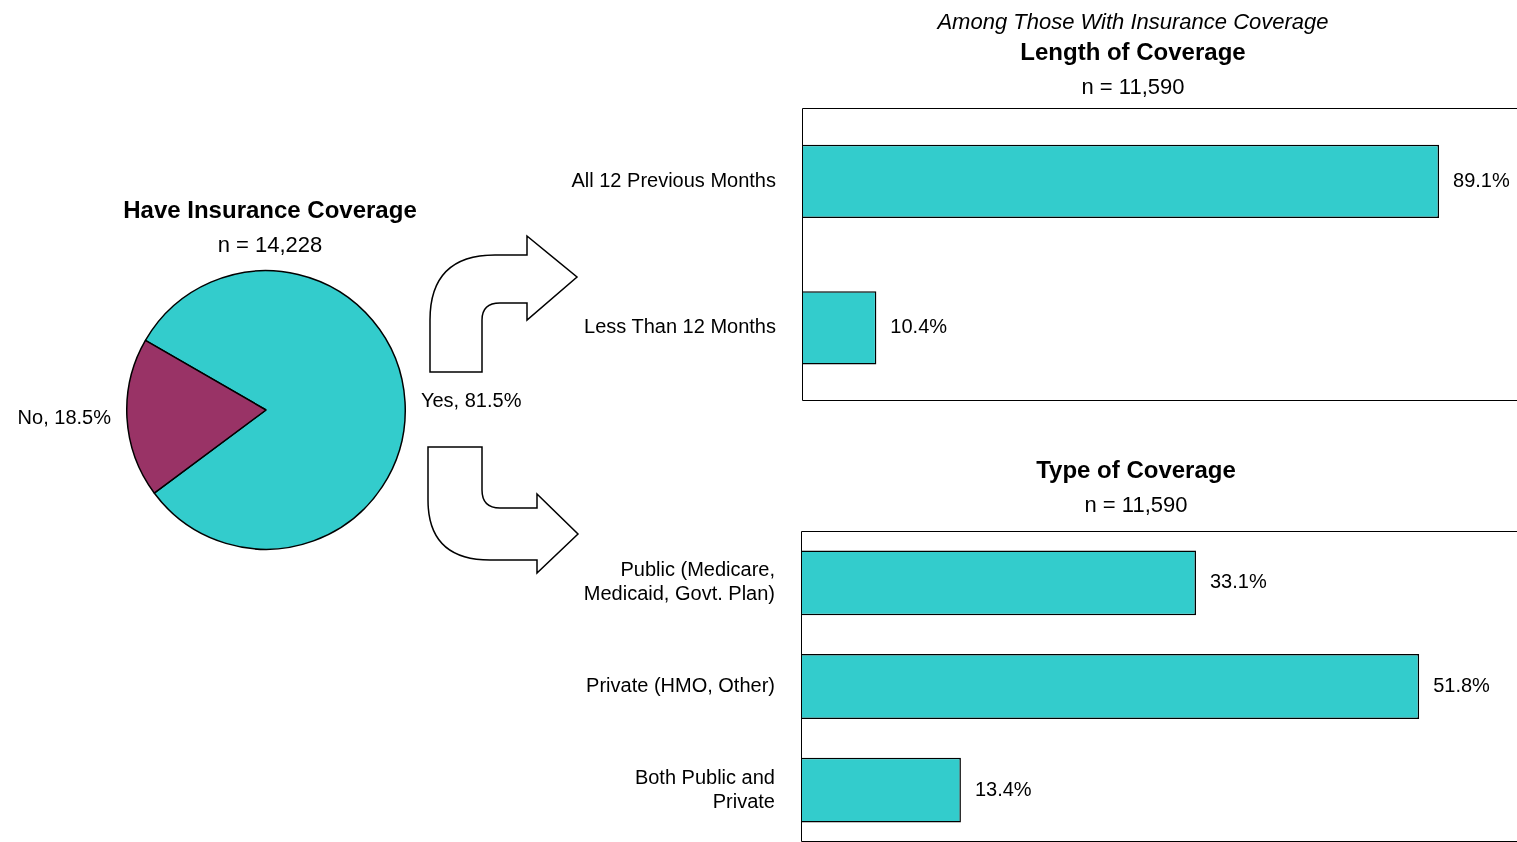 The height and width of the screenshot is (842, 1517). I want to click on data-label: 10.4%, so click(919, 326).